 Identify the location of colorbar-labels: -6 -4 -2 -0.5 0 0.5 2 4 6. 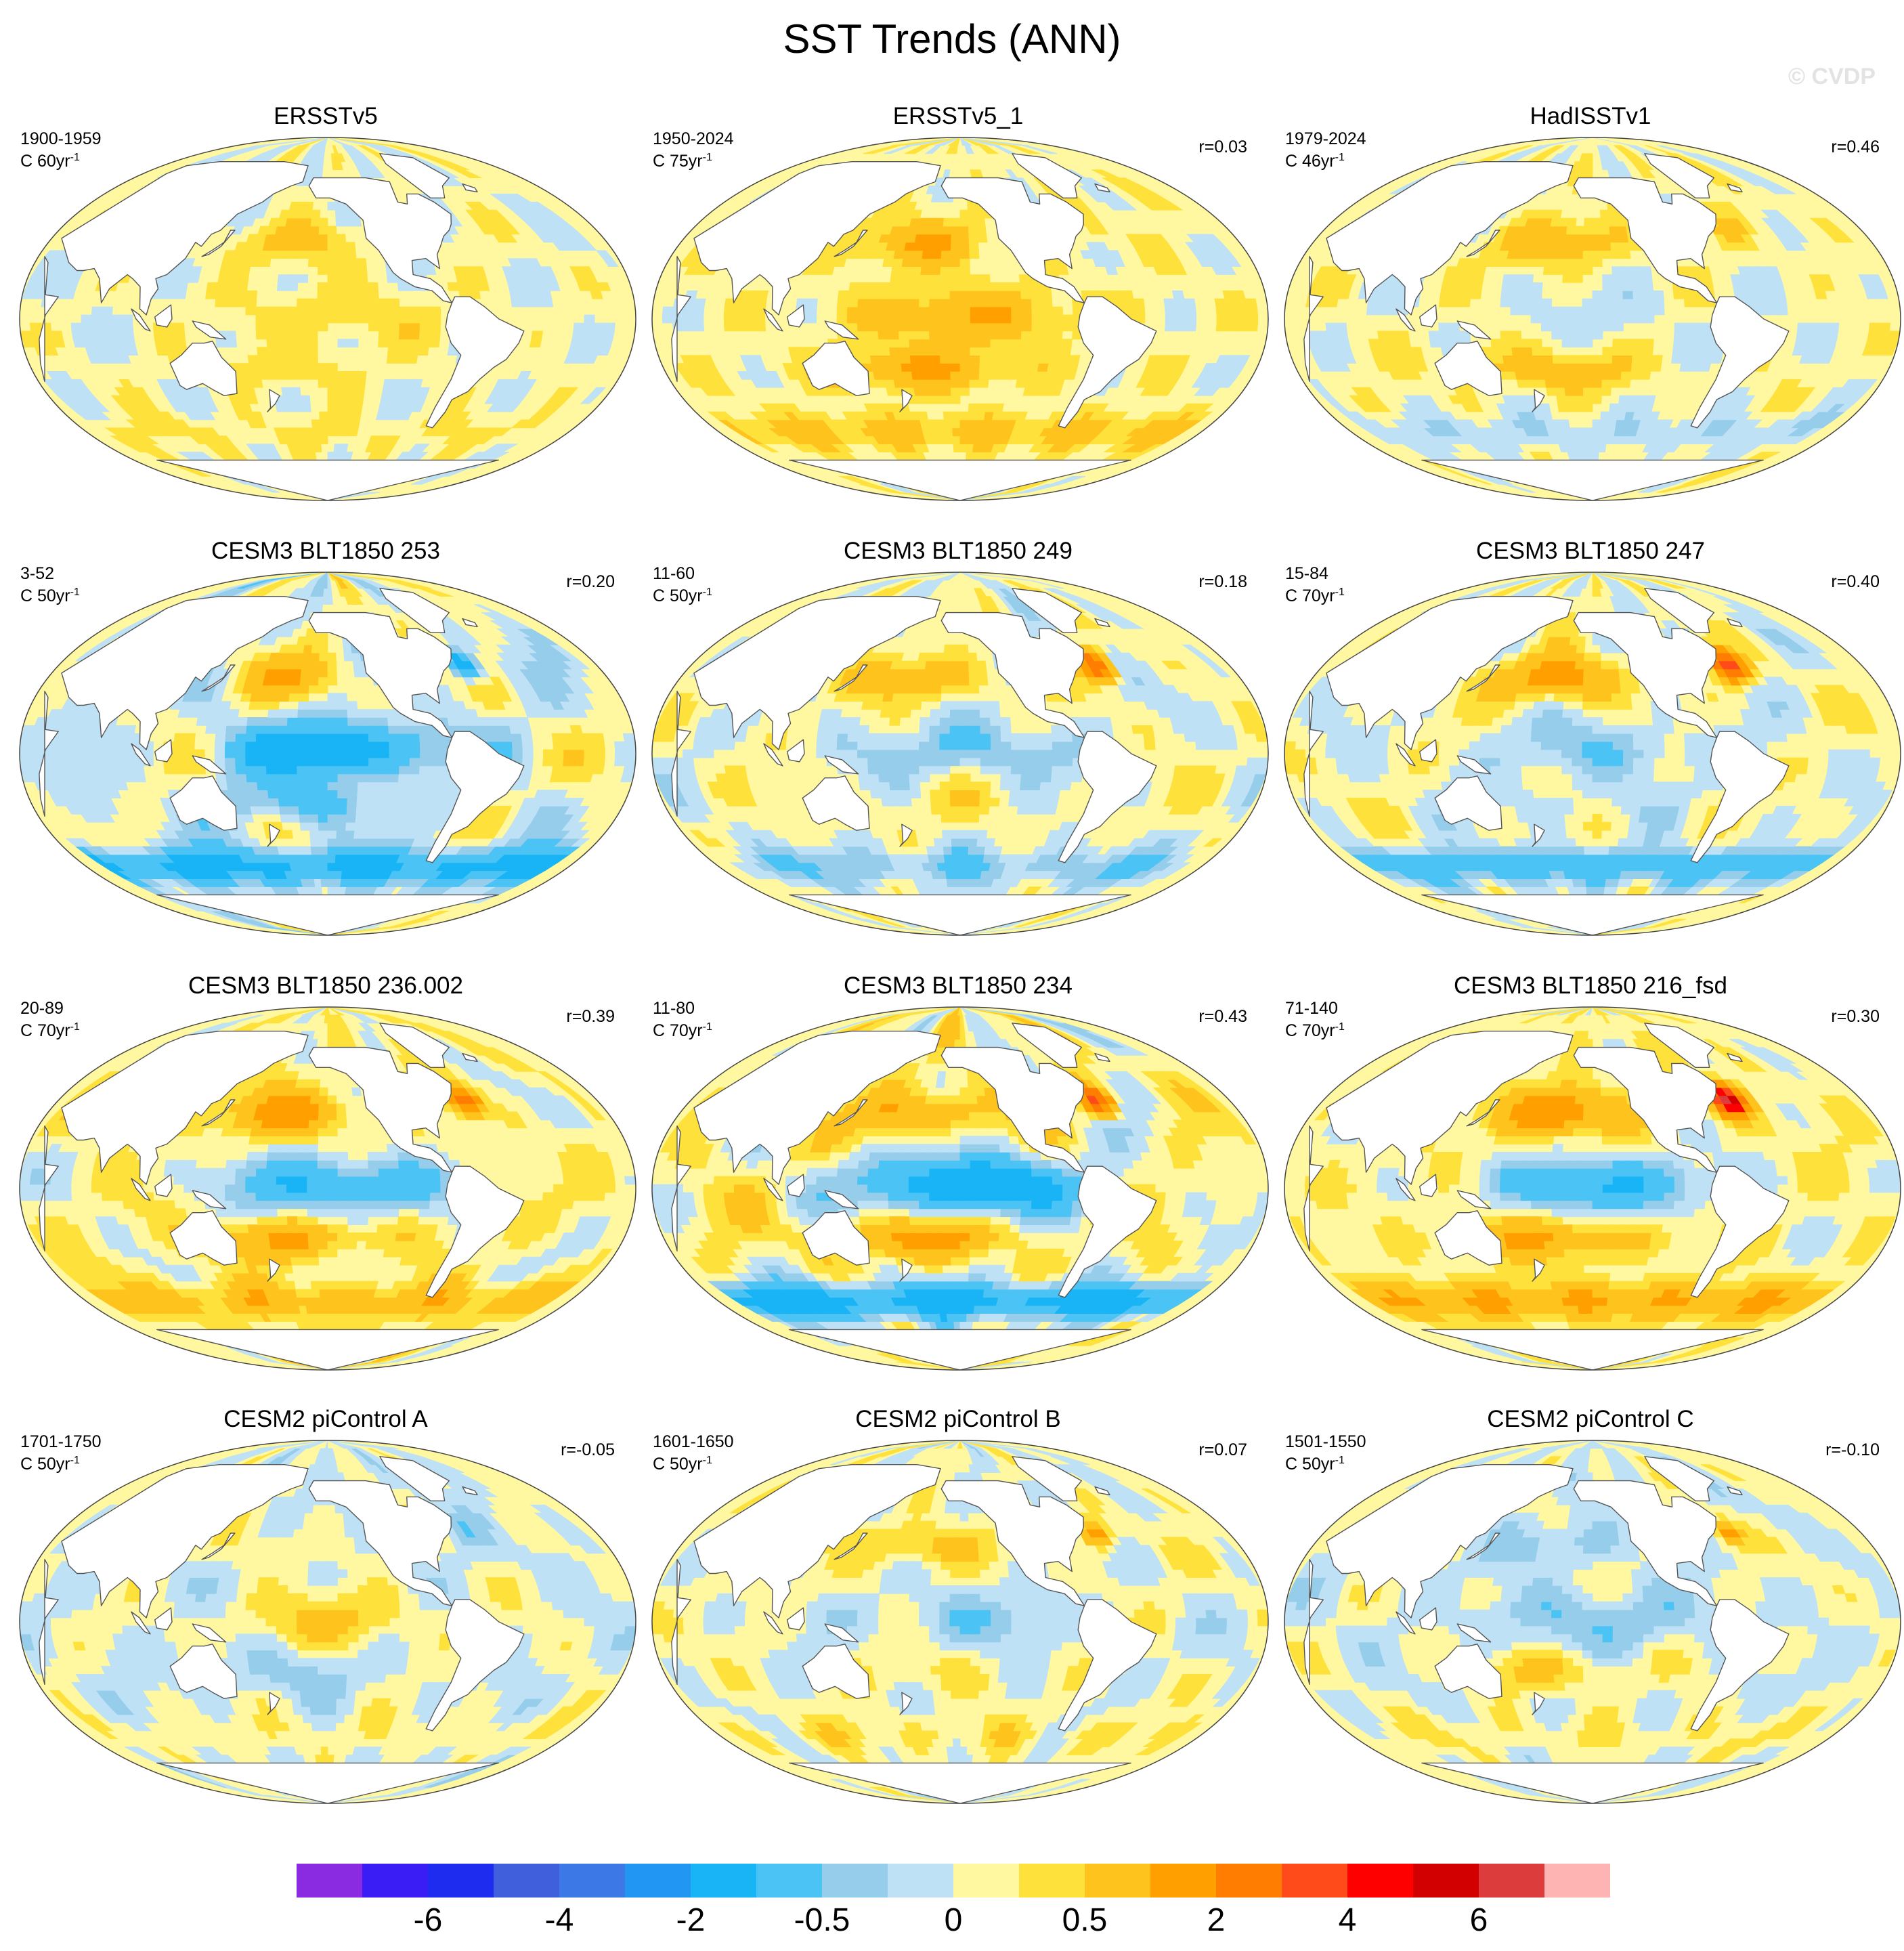
(953, 1922).